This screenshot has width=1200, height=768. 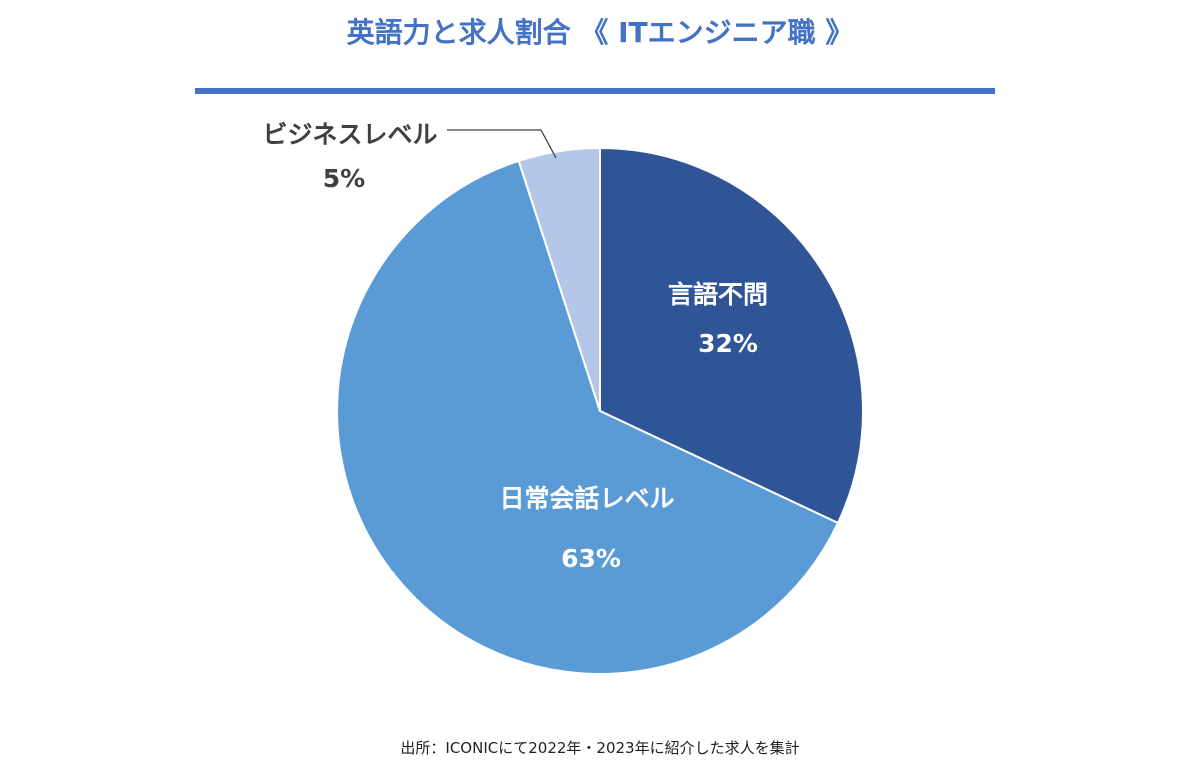 What do you see at coordinates (349, 134) in the screenshot?
I see `slice-category-label: ビジネスレベル` at bounding box center [349, 134].